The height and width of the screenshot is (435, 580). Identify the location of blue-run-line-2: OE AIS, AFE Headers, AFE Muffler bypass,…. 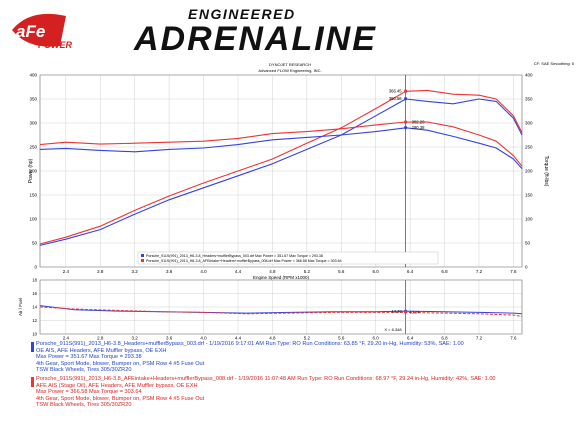
(101, 350).